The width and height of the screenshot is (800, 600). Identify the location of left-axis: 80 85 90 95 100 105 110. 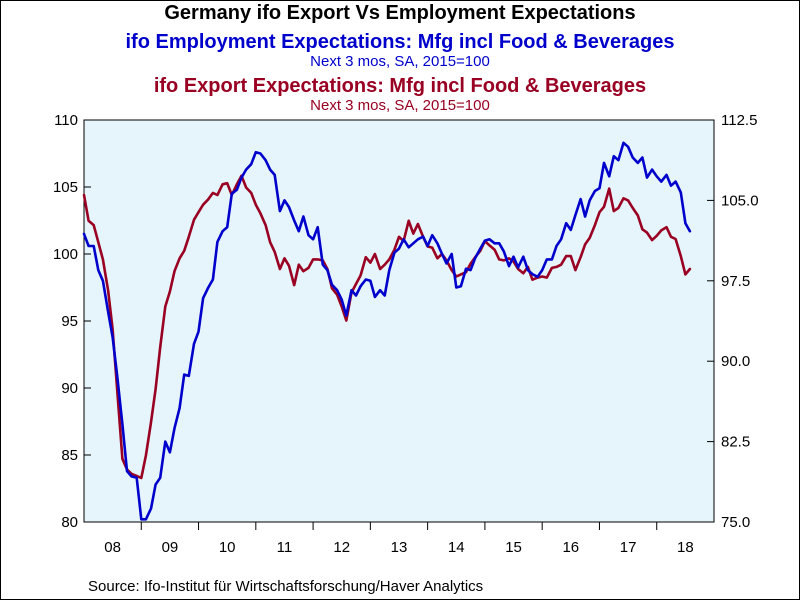
(72, 321).